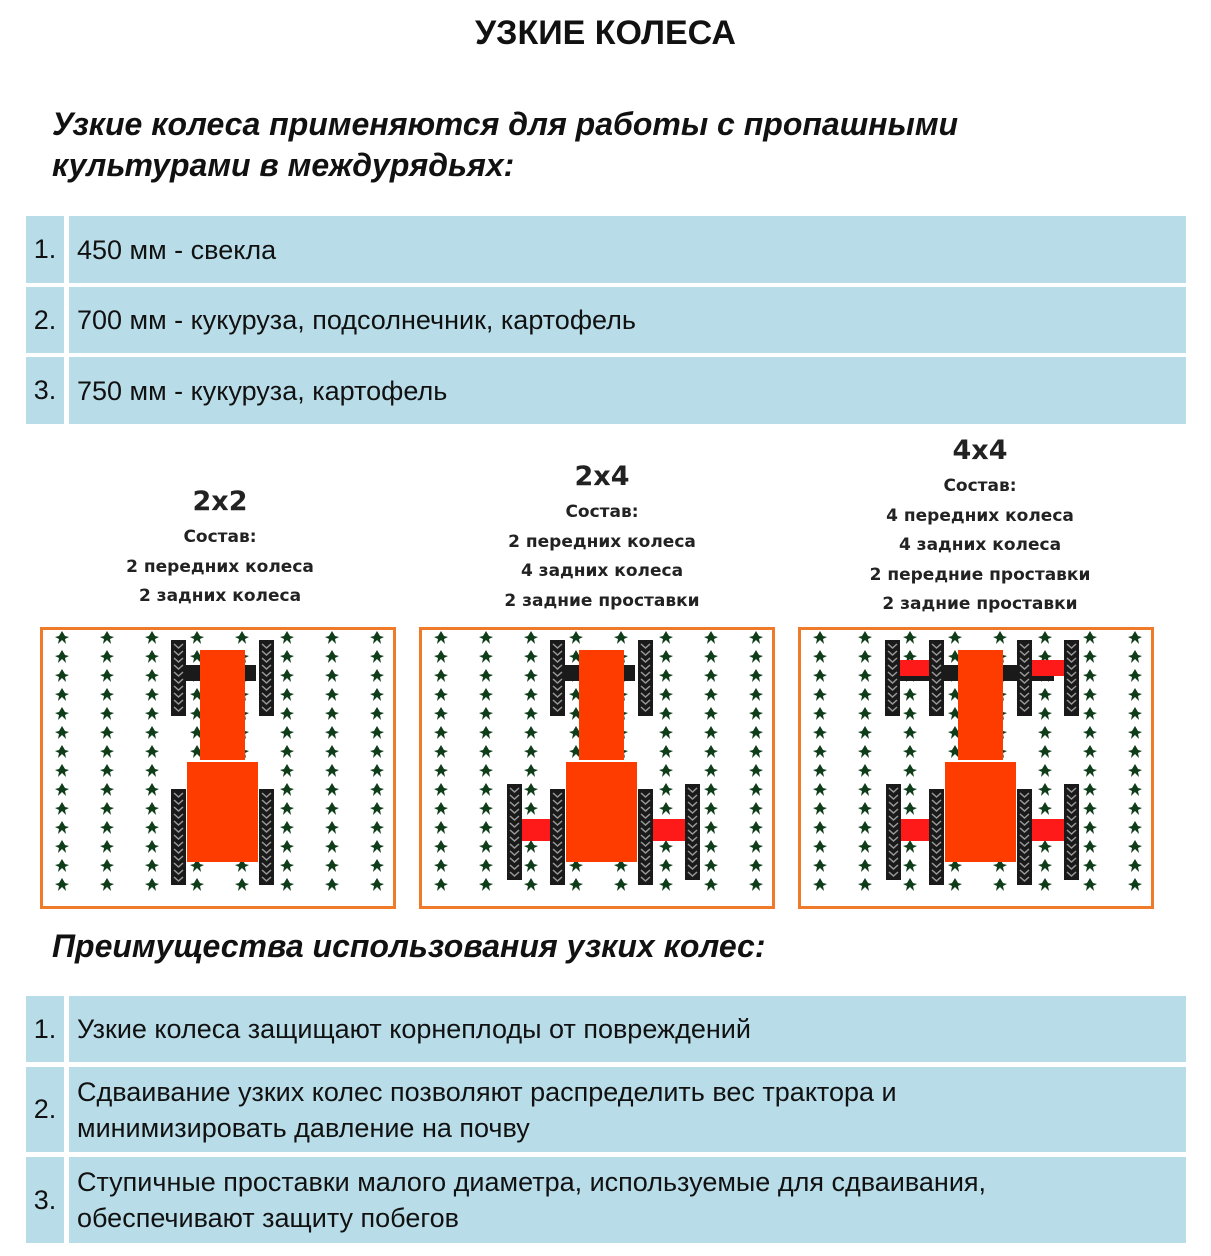  What do you see at coordinates (45, 390) in the screenshot?
I see `item-number: 3.` at bounding box center [45, 390].